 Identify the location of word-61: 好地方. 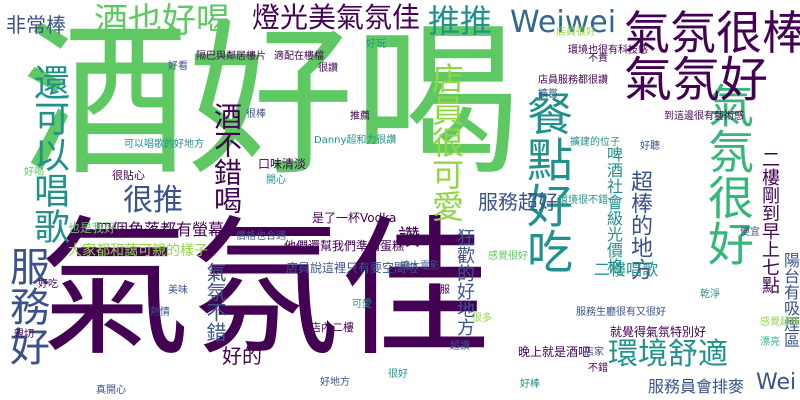
(335, 382).